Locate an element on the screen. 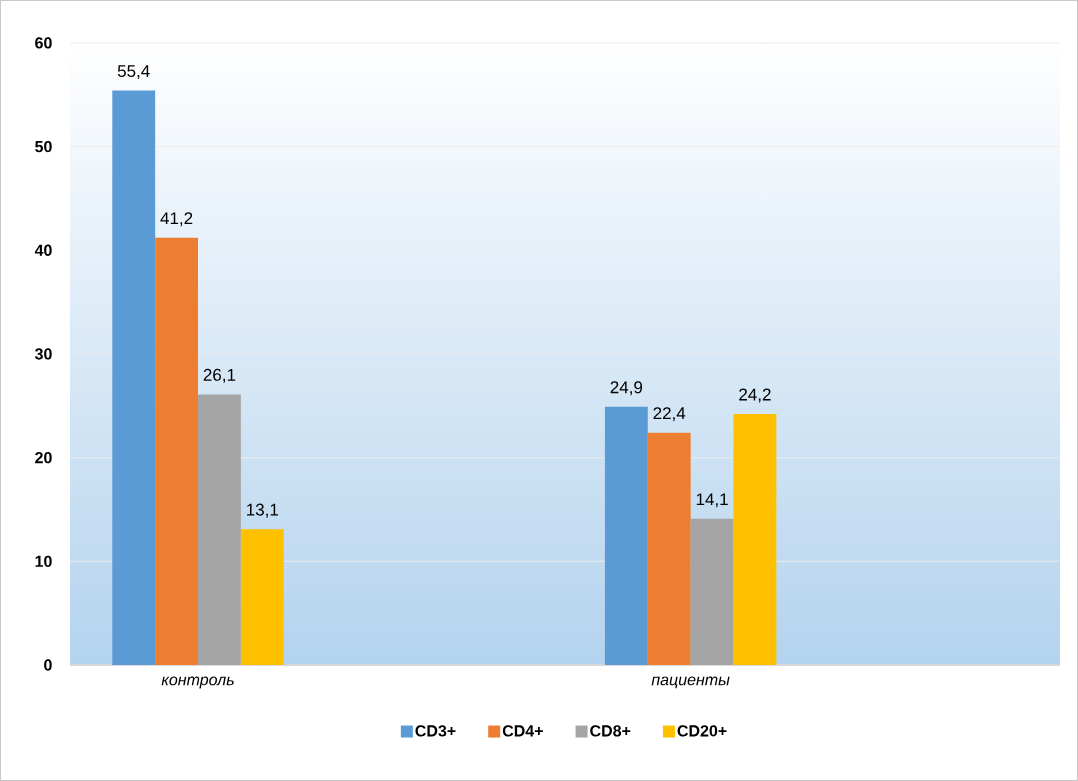  data-label: 13,1 is located at coordinates (263, 510).